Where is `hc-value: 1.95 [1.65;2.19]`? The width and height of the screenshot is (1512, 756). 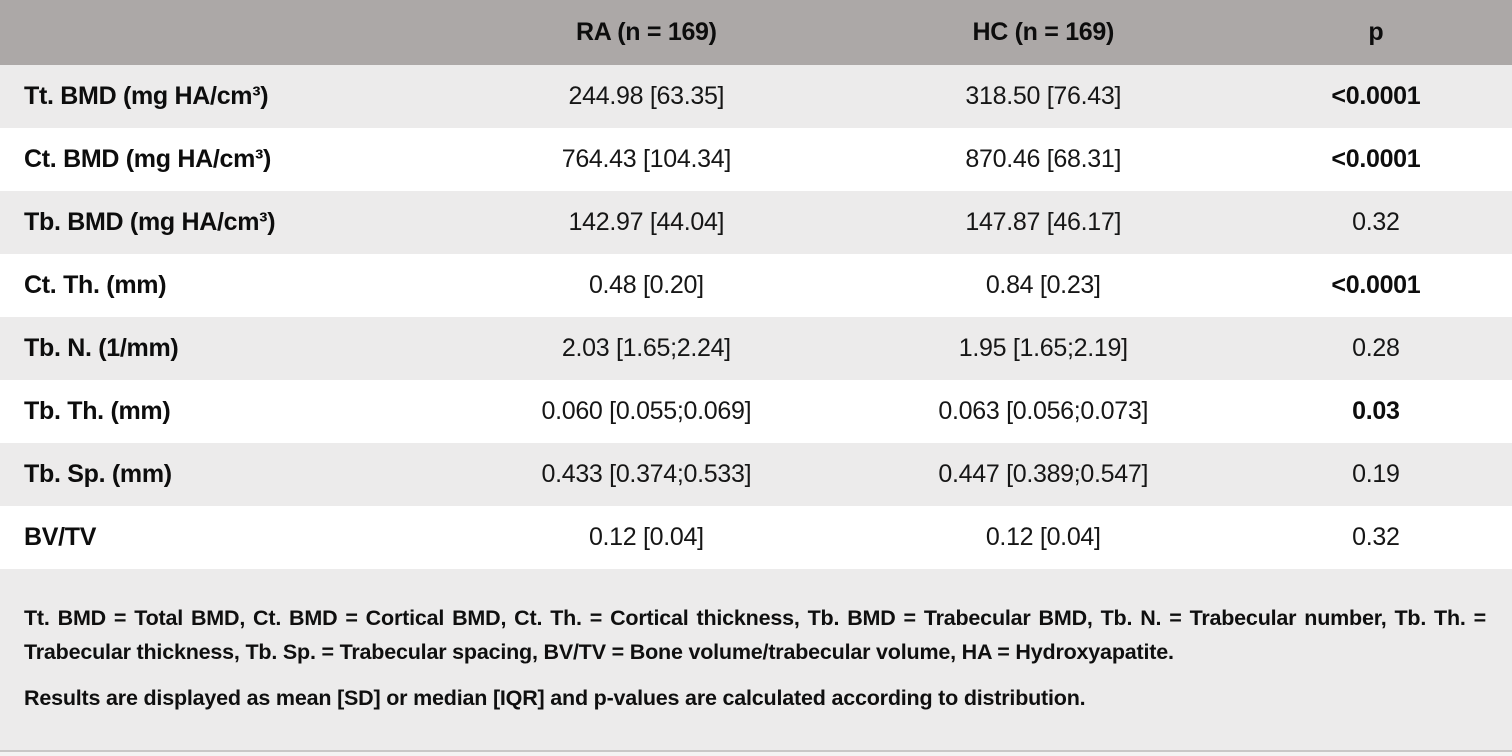
hc-value: 1.95 [1.65;2.19] is located at coordinates (1043, 348).